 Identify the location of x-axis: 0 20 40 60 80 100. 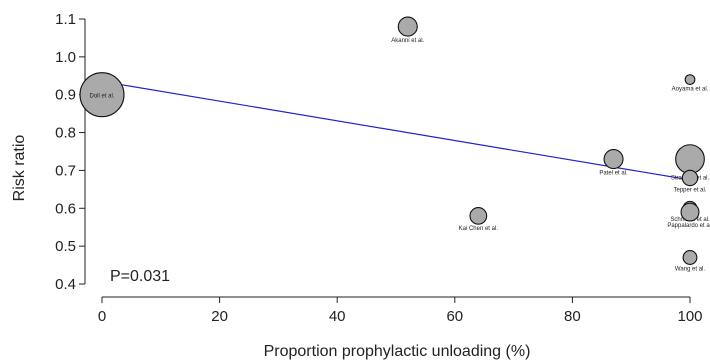
(400, 310).